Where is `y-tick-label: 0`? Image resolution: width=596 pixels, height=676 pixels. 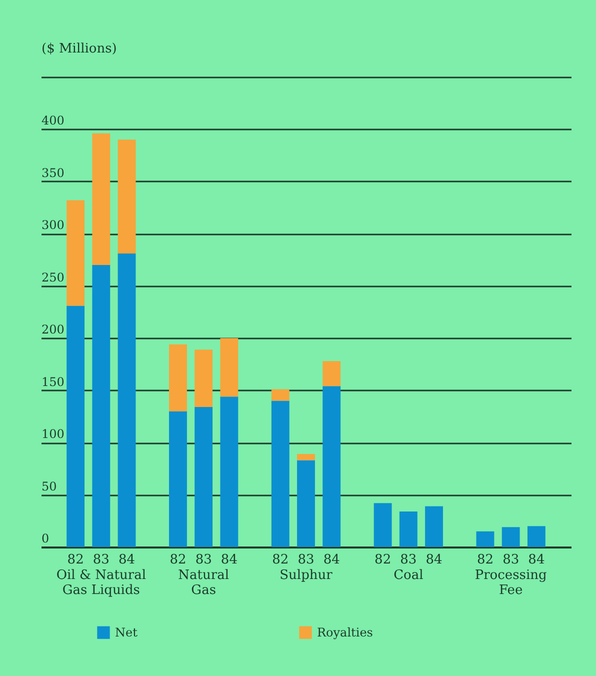
y-tick-label: 0 is located at coordinates (46, 539).